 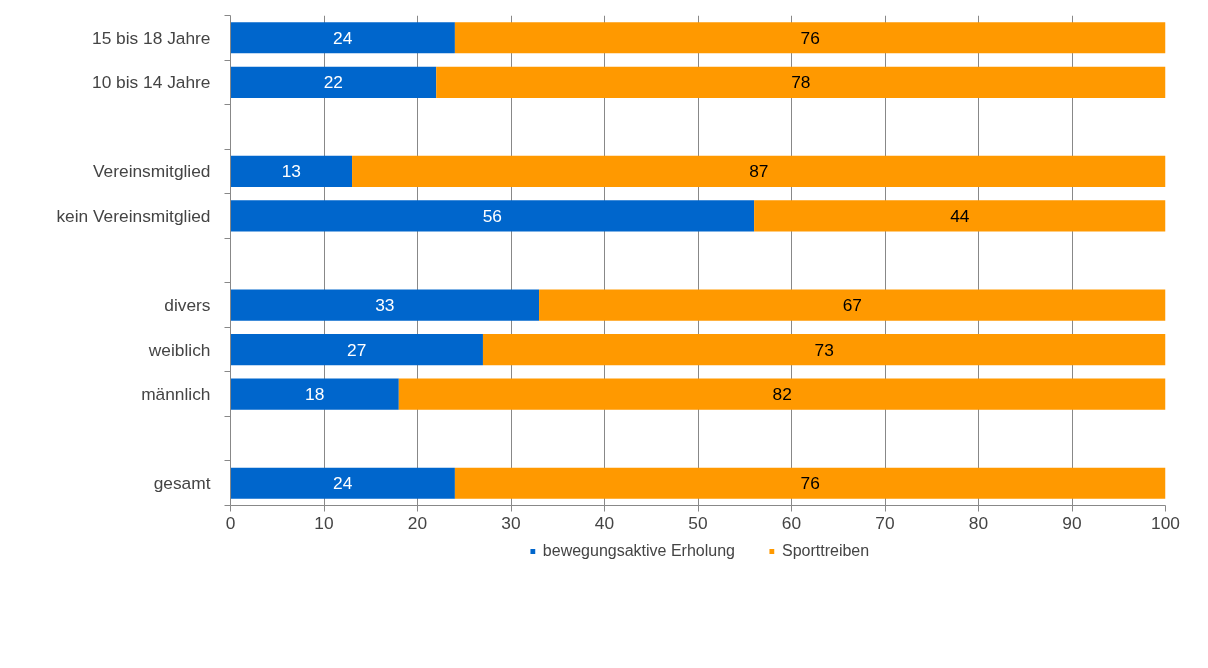 I want to click on data-label: 13, so click(x=291, y=171).